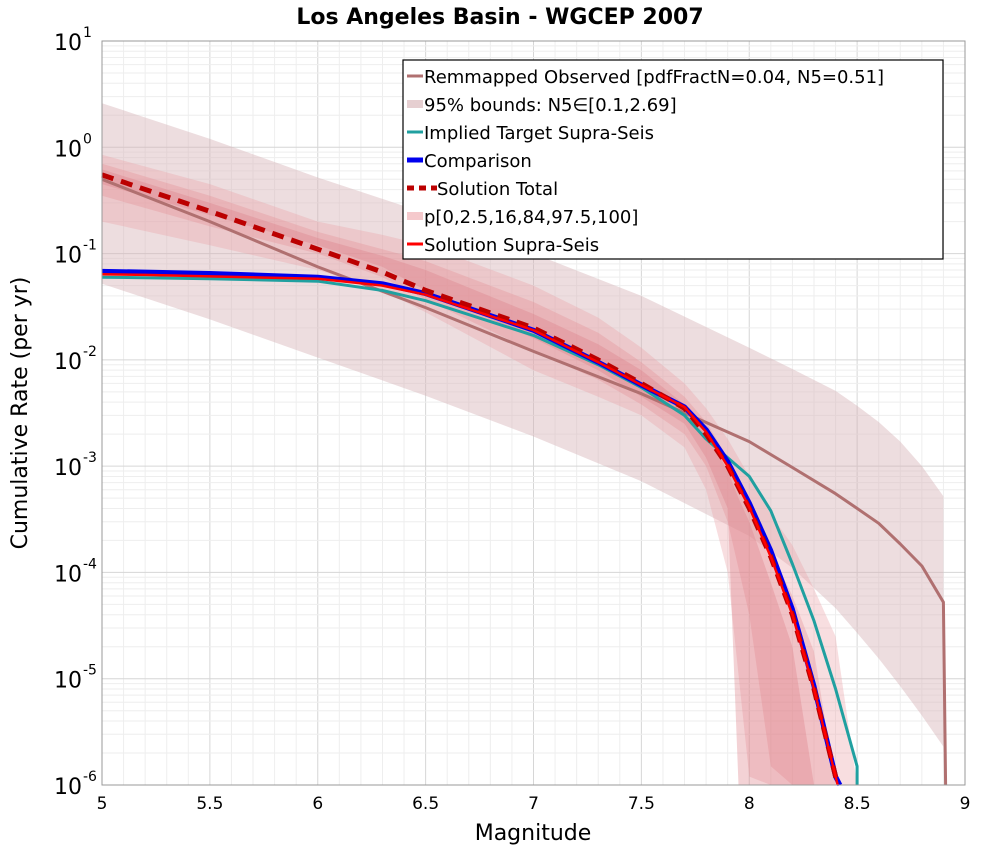 The width and height of the screenshot is (1000, 850). Describe the element at coordinates (539, 133) in the screenshot. I see `legend-label: Implied Target Supra-Seis` at that location.